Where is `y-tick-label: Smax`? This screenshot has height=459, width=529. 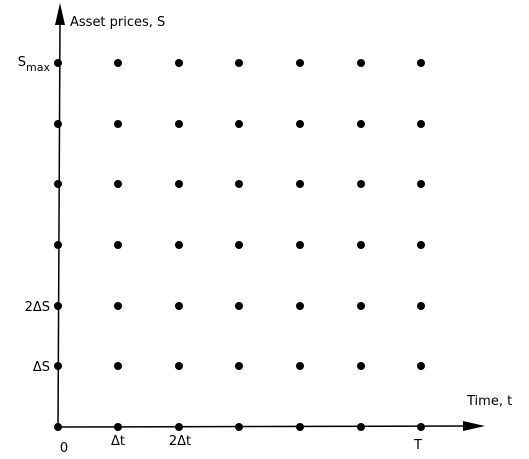 y-tick-label: Smax is located at coordinates (34, 64).